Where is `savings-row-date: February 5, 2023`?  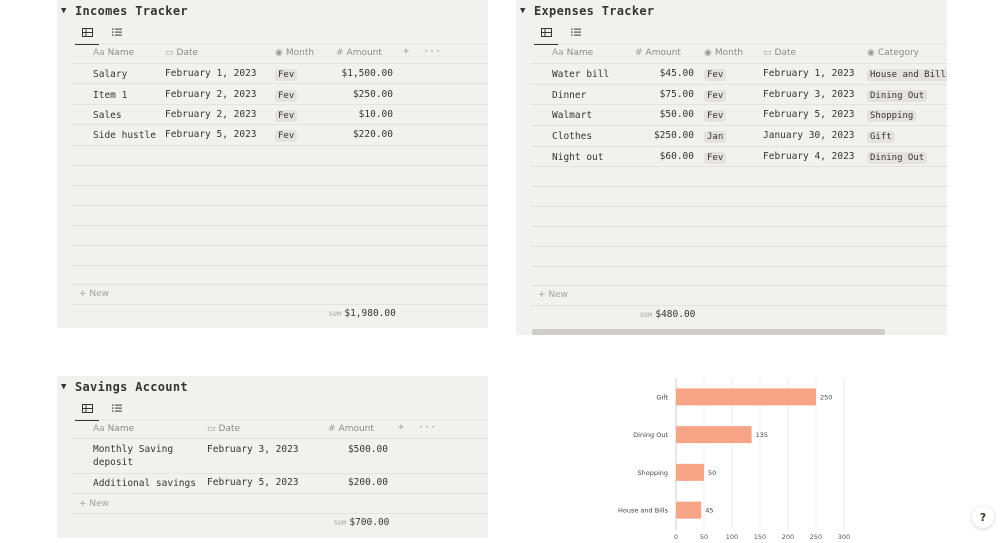
savings-row-date: February 5, 2023 is located at coordinates (253, 482).